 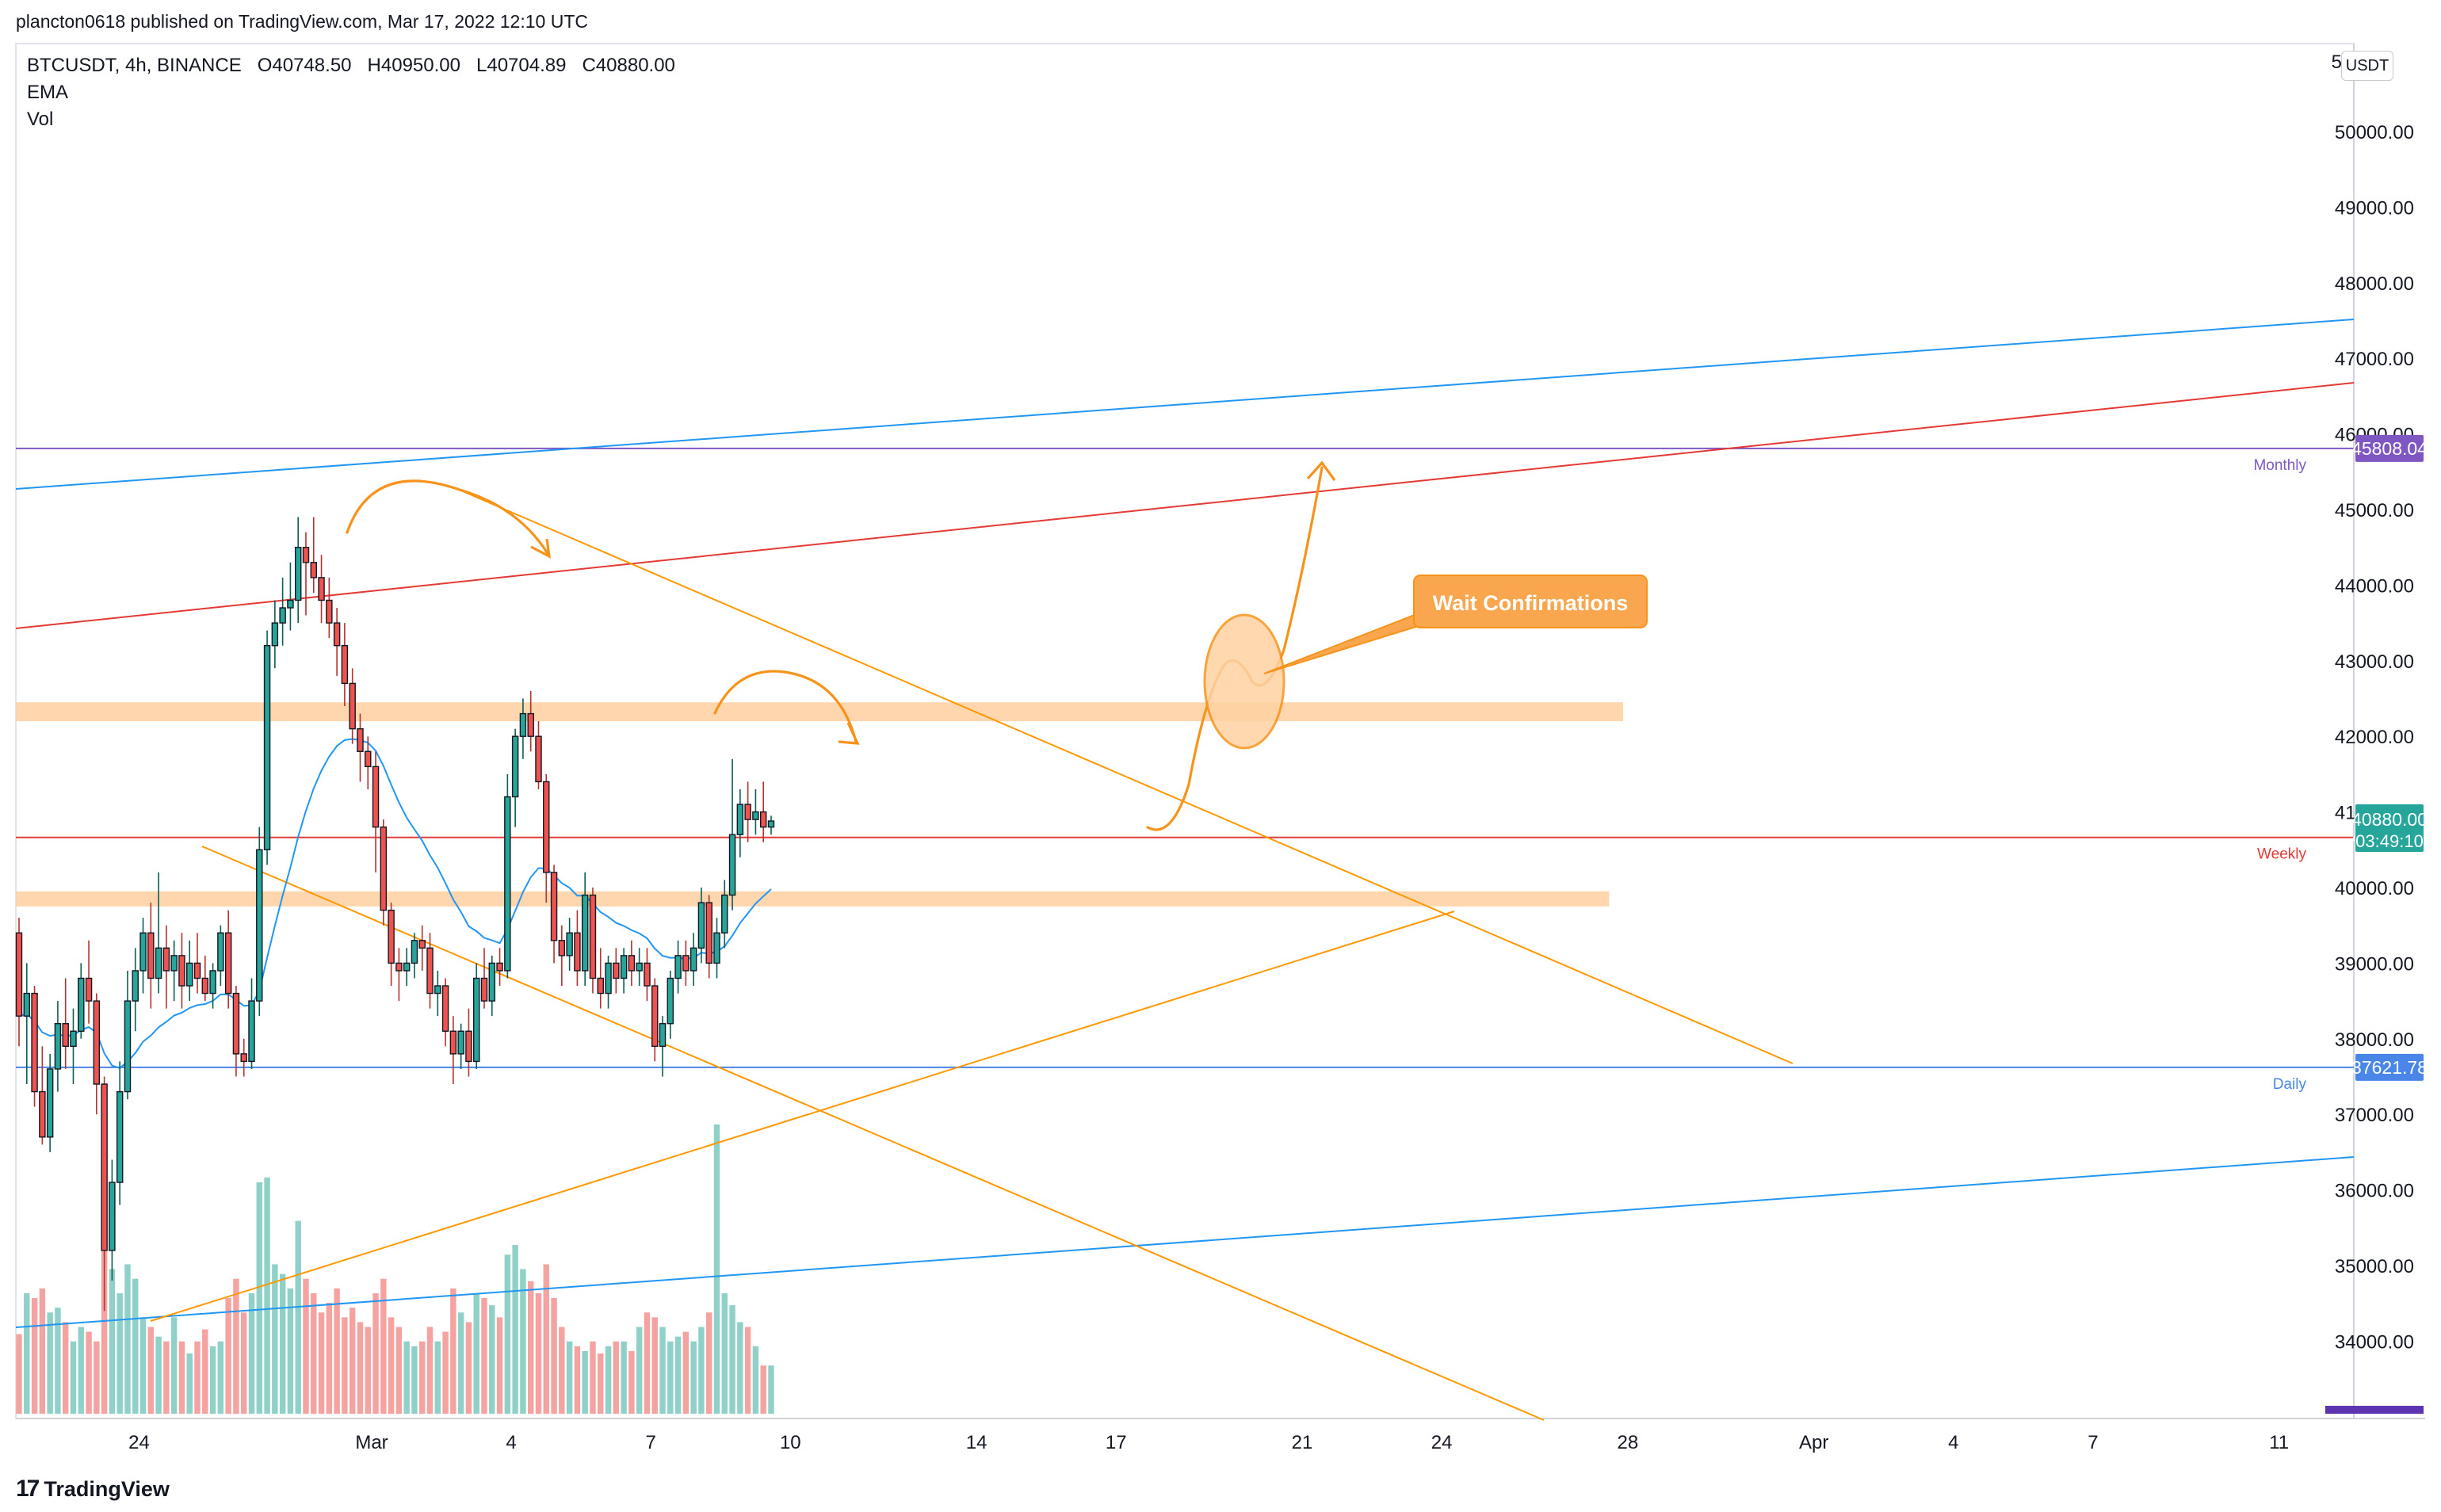 What do you see at coordinates (2374, 1342) in the screenshot?
I see `price-tick-label: 34000.00` at bounding box center [2374, 1342].